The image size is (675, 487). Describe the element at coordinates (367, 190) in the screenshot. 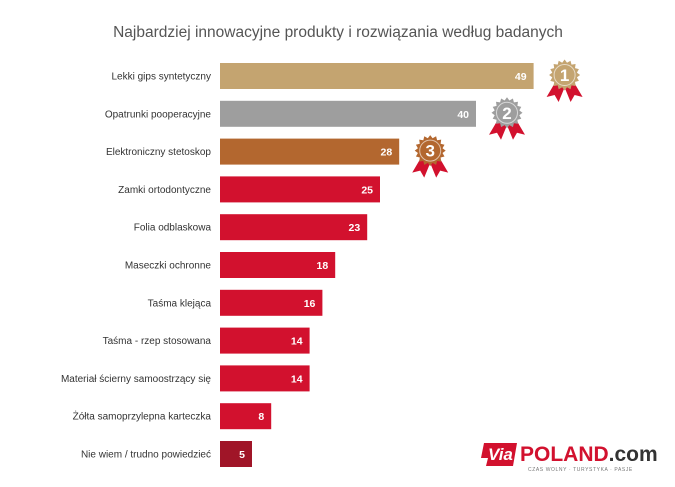

I see `value-label: 25` at that location.